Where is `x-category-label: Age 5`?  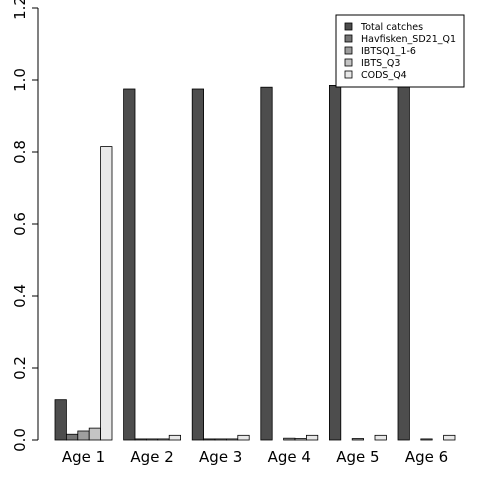
x-category-label: Age 5 is located at coordinates (357, 457).